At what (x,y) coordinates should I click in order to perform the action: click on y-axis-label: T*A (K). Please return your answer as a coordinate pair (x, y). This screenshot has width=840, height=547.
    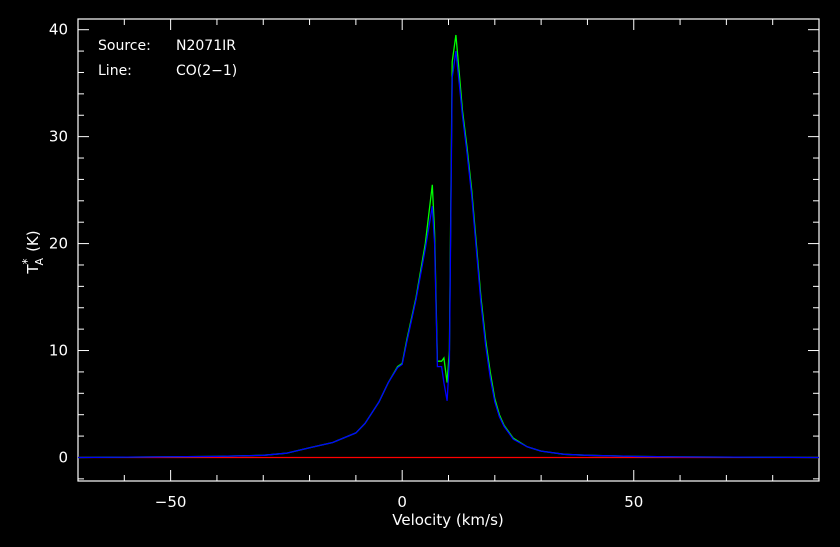
    Looking at the image, I should click on (33, 252).